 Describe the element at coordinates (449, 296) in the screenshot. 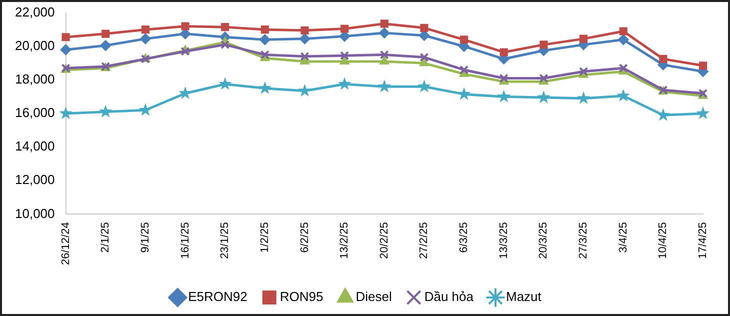

I see `legend-label: Dầu hỏa` at that location.